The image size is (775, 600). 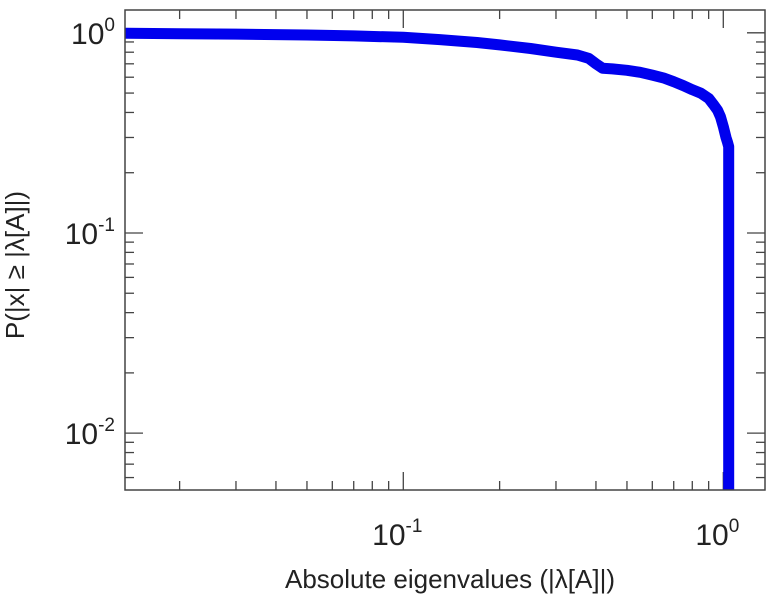 What do you see at coordinates (90, 433) in the screenshot?
I see `y-tick-label: 10⁻²` at bounding box center [90, 433].